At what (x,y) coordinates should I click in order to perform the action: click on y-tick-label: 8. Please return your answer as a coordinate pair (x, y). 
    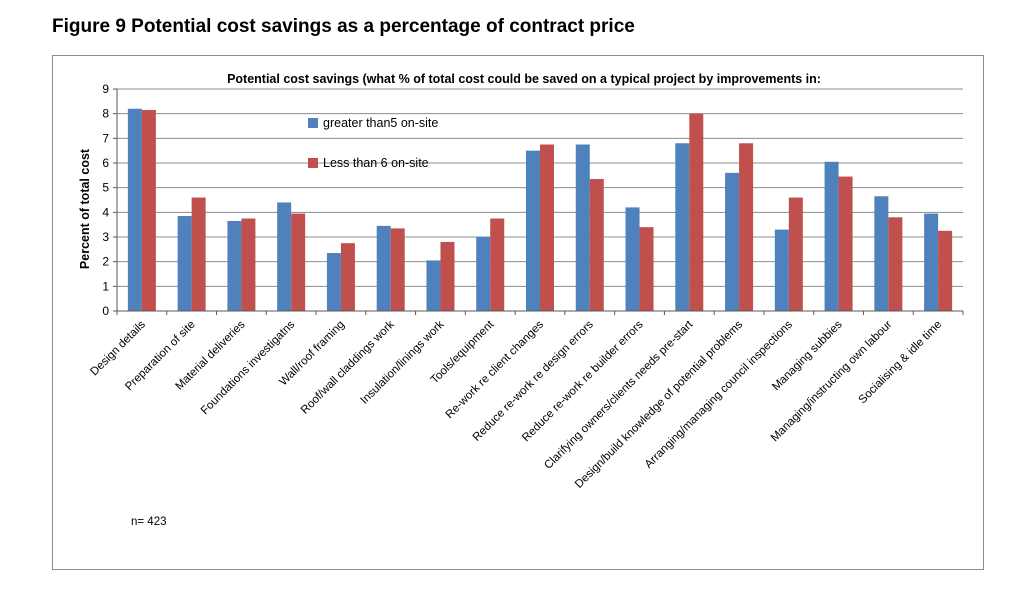
    Looking at the image, I should click on (105, 114).